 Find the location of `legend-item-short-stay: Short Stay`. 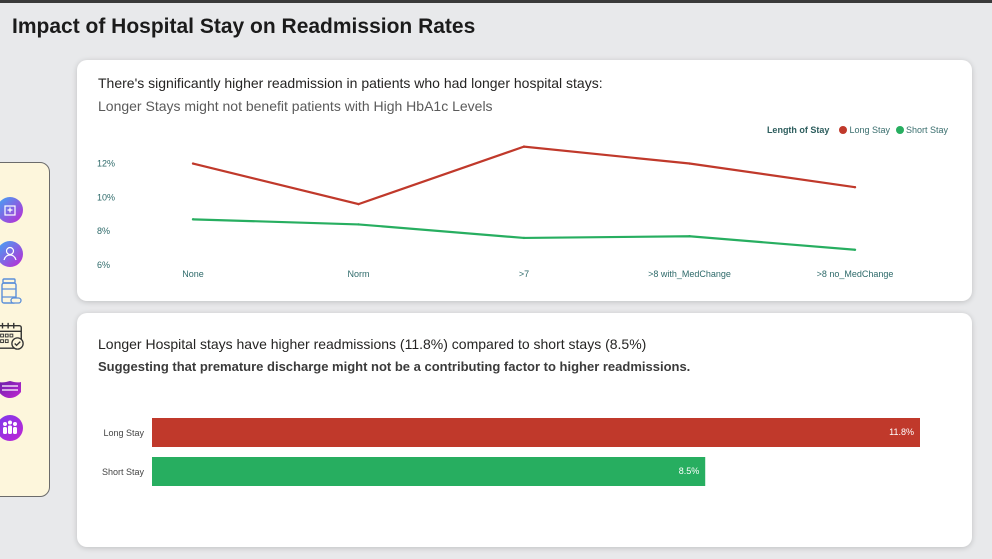

legend-item-short-stay: Short Stay is located at coordinates (921, 130).